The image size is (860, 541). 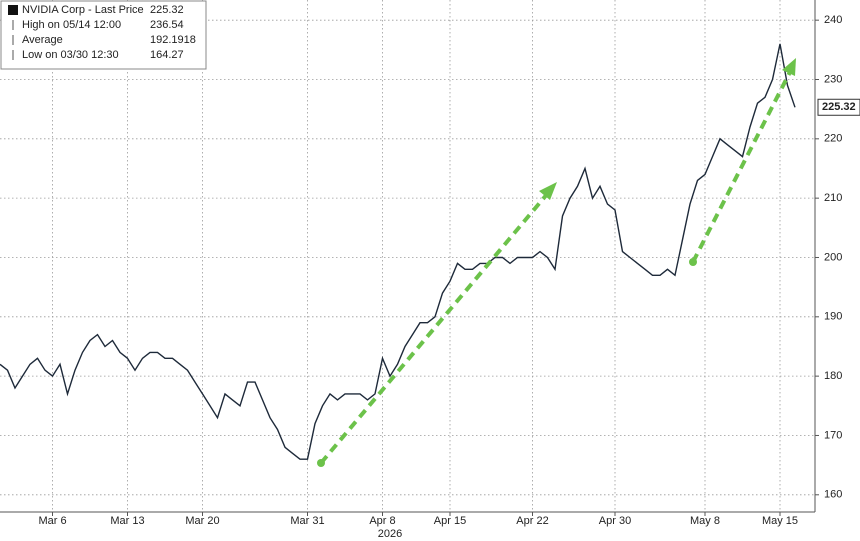 What do you see at coordinates (532, 521) in the screenshot?
I see `x-tick-label: Apr 22` at bounding box center [532, 521].